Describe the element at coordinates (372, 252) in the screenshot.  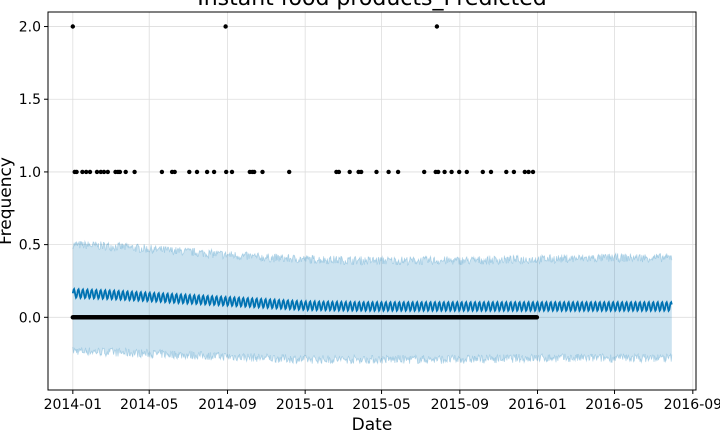
I see `uncertainty-upper-edge` at that location.